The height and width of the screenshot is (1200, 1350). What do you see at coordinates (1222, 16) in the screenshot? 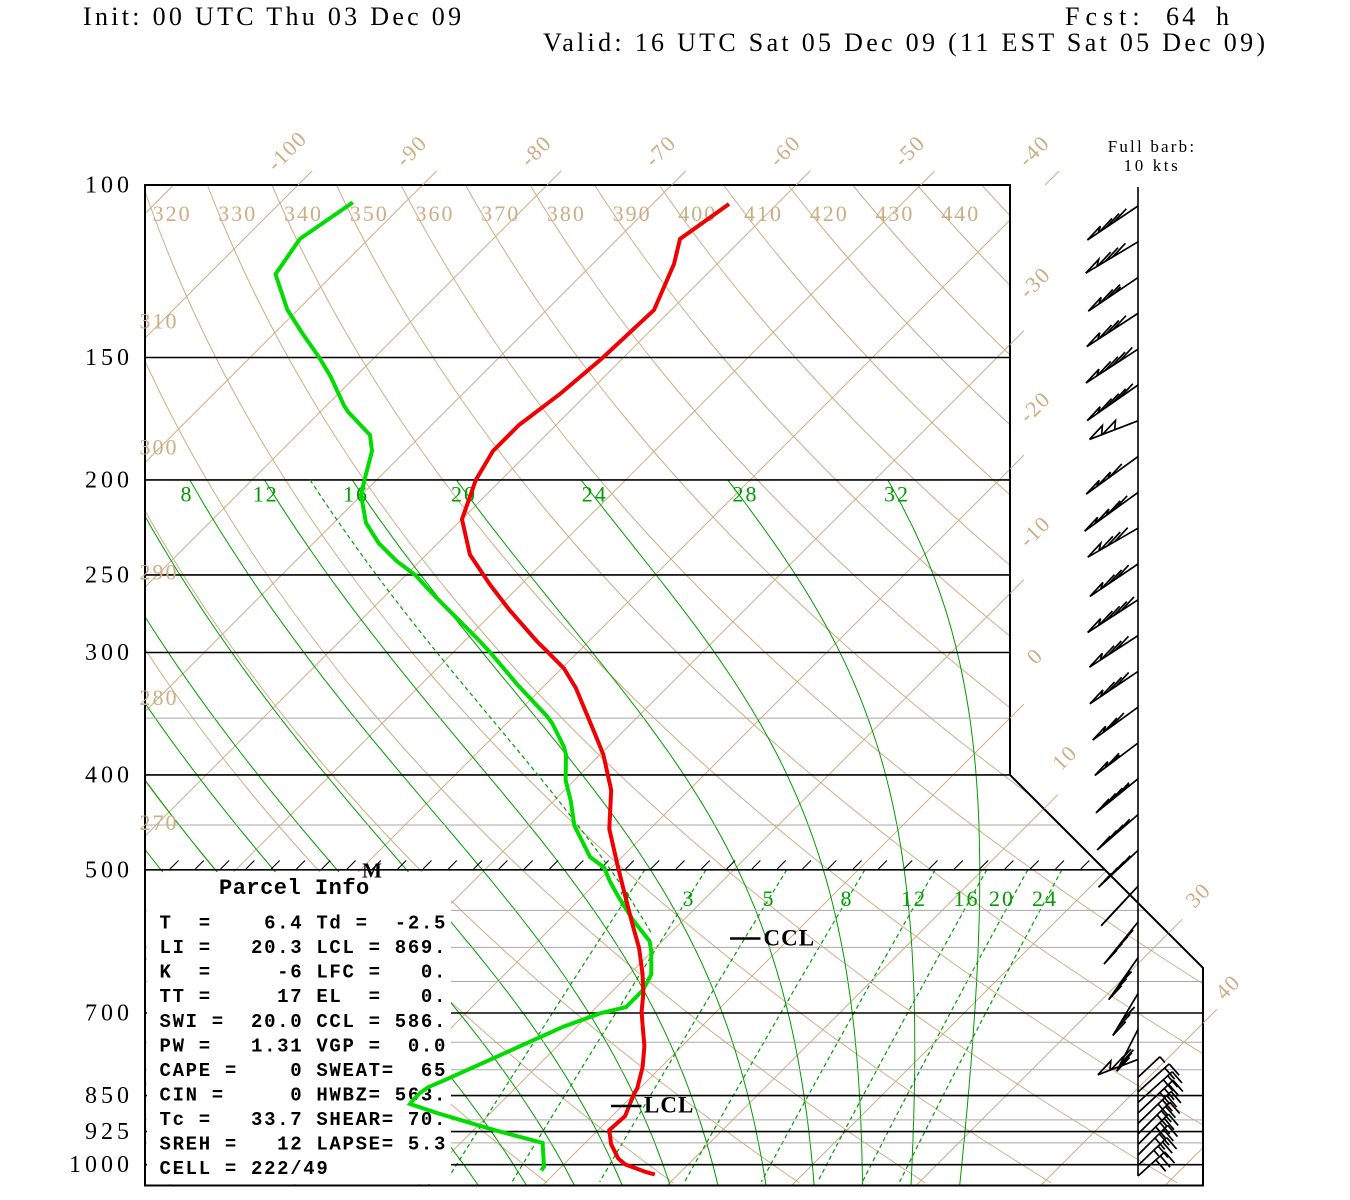
I see `svg-text: h` at bounding box center [1222, 16].